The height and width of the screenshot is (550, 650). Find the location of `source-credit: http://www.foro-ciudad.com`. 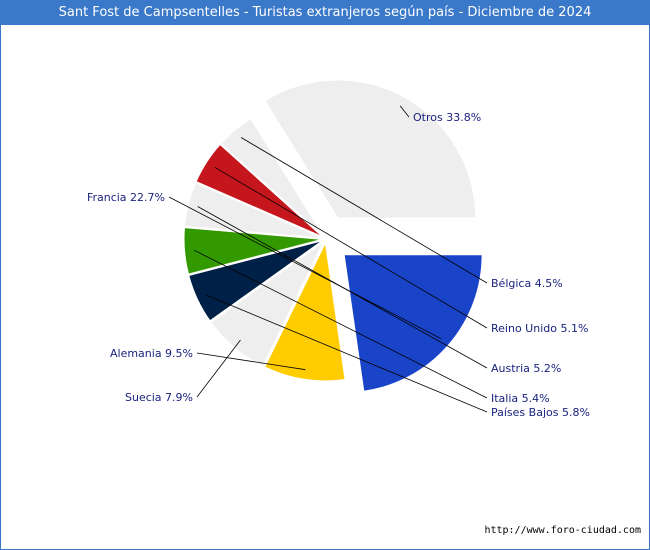

source-credit: http://www.foro-ciudad.com is located at coordinates (562, 530).